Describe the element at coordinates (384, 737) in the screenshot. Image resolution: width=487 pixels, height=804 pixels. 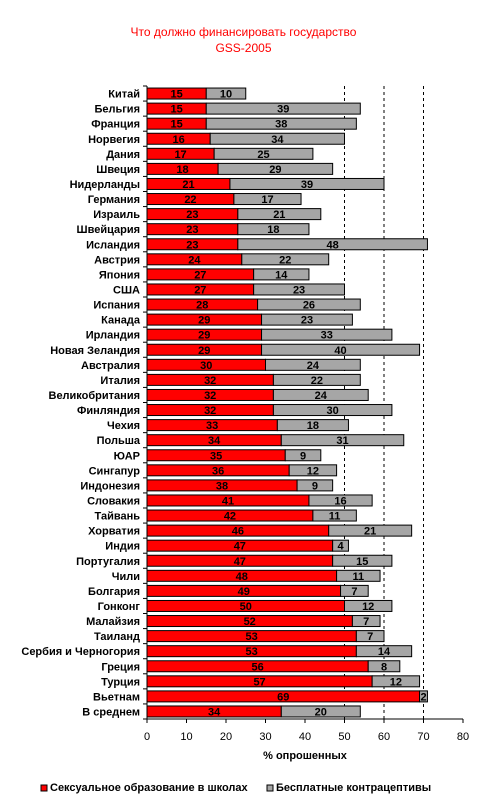
I see `x-tick-label: 60` at that location.